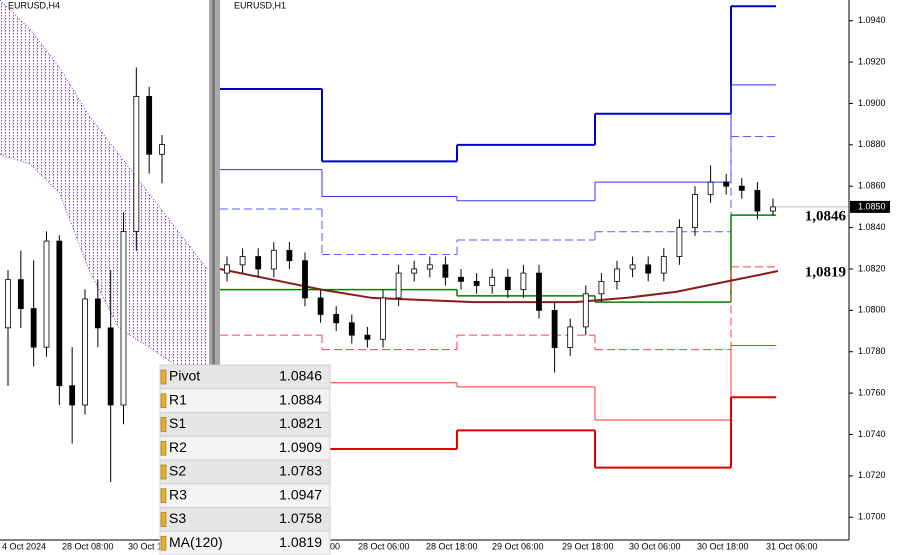 The height and width of the screenshot is (555, 900). What do you see at coordinates (104, 265) in the screenshot?
I see `span-b` at bounding box center [104, 265].